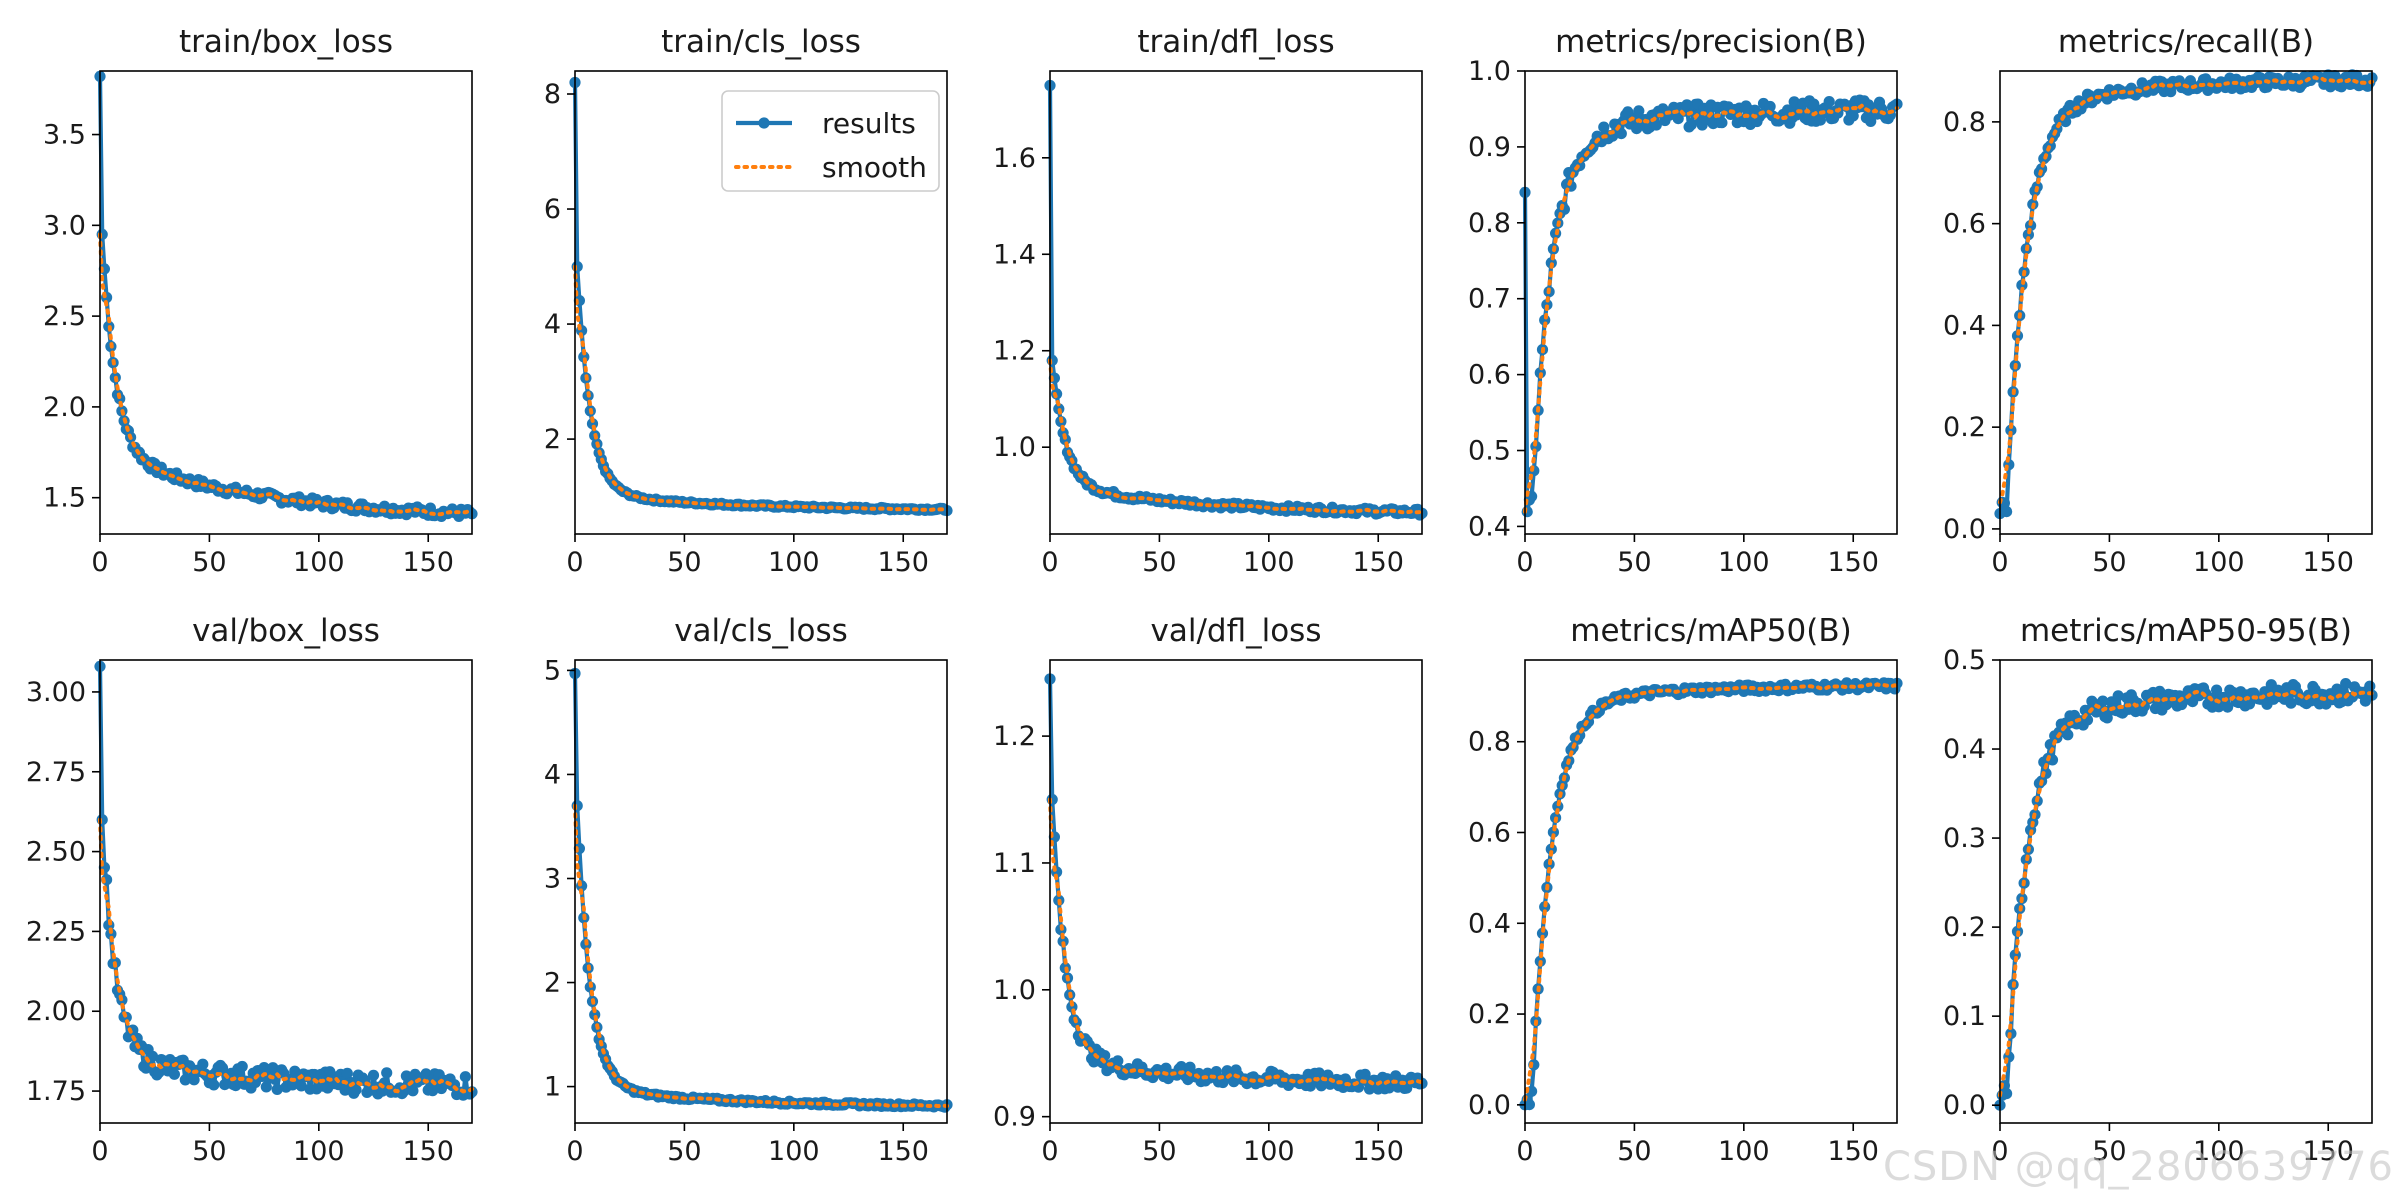  Describe the element at coordinates (64, 407) in the screenshot. I see `y-tick-label: 2.0` at that location.